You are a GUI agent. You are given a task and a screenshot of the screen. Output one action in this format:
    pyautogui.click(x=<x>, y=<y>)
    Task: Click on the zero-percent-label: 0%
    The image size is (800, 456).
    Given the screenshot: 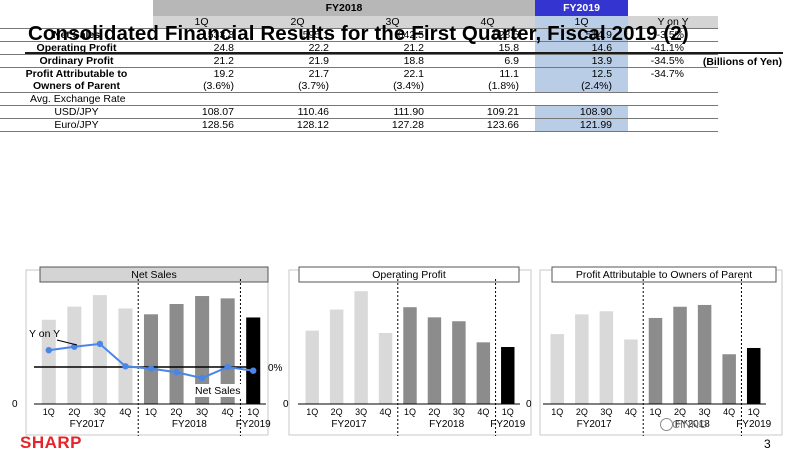 What is the action you would take?
    pyautogui.click(x=275, y=368)
    